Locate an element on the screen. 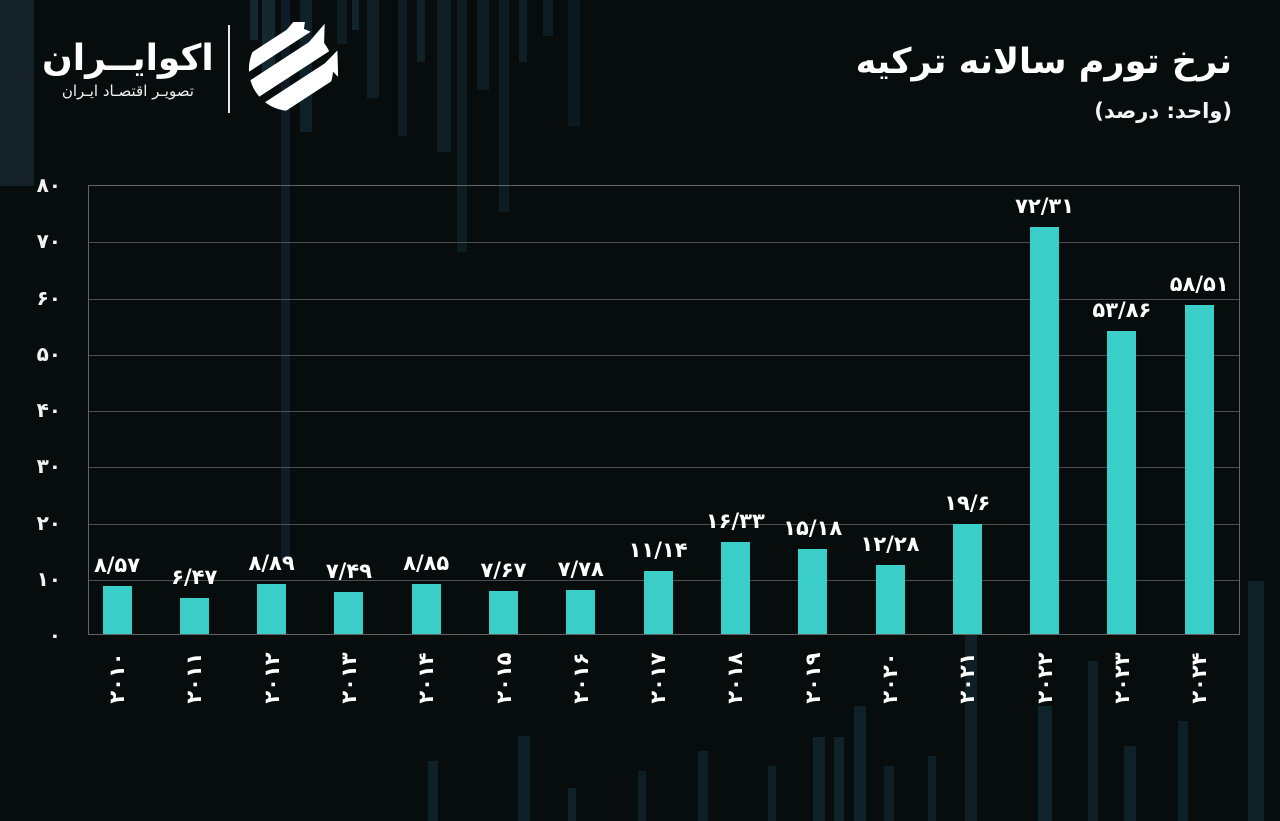  bar-value-label-2017: ۱۱/۱۴ is located at coordinates (658, 550).